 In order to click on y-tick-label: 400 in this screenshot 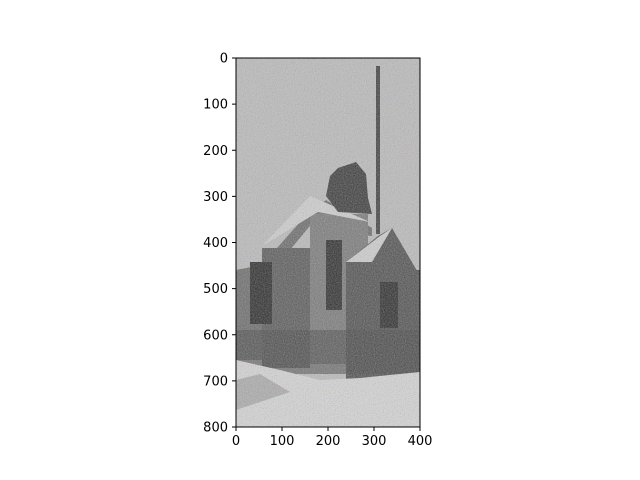, I will do `click(215, 243)`.